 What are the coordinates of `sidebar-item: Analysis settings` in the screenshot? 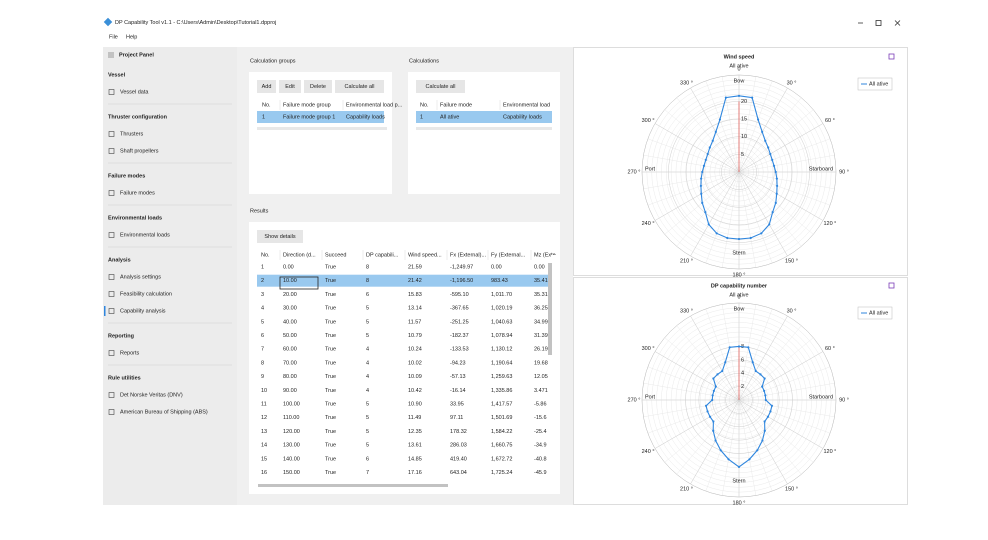 It's located at (140, 277).